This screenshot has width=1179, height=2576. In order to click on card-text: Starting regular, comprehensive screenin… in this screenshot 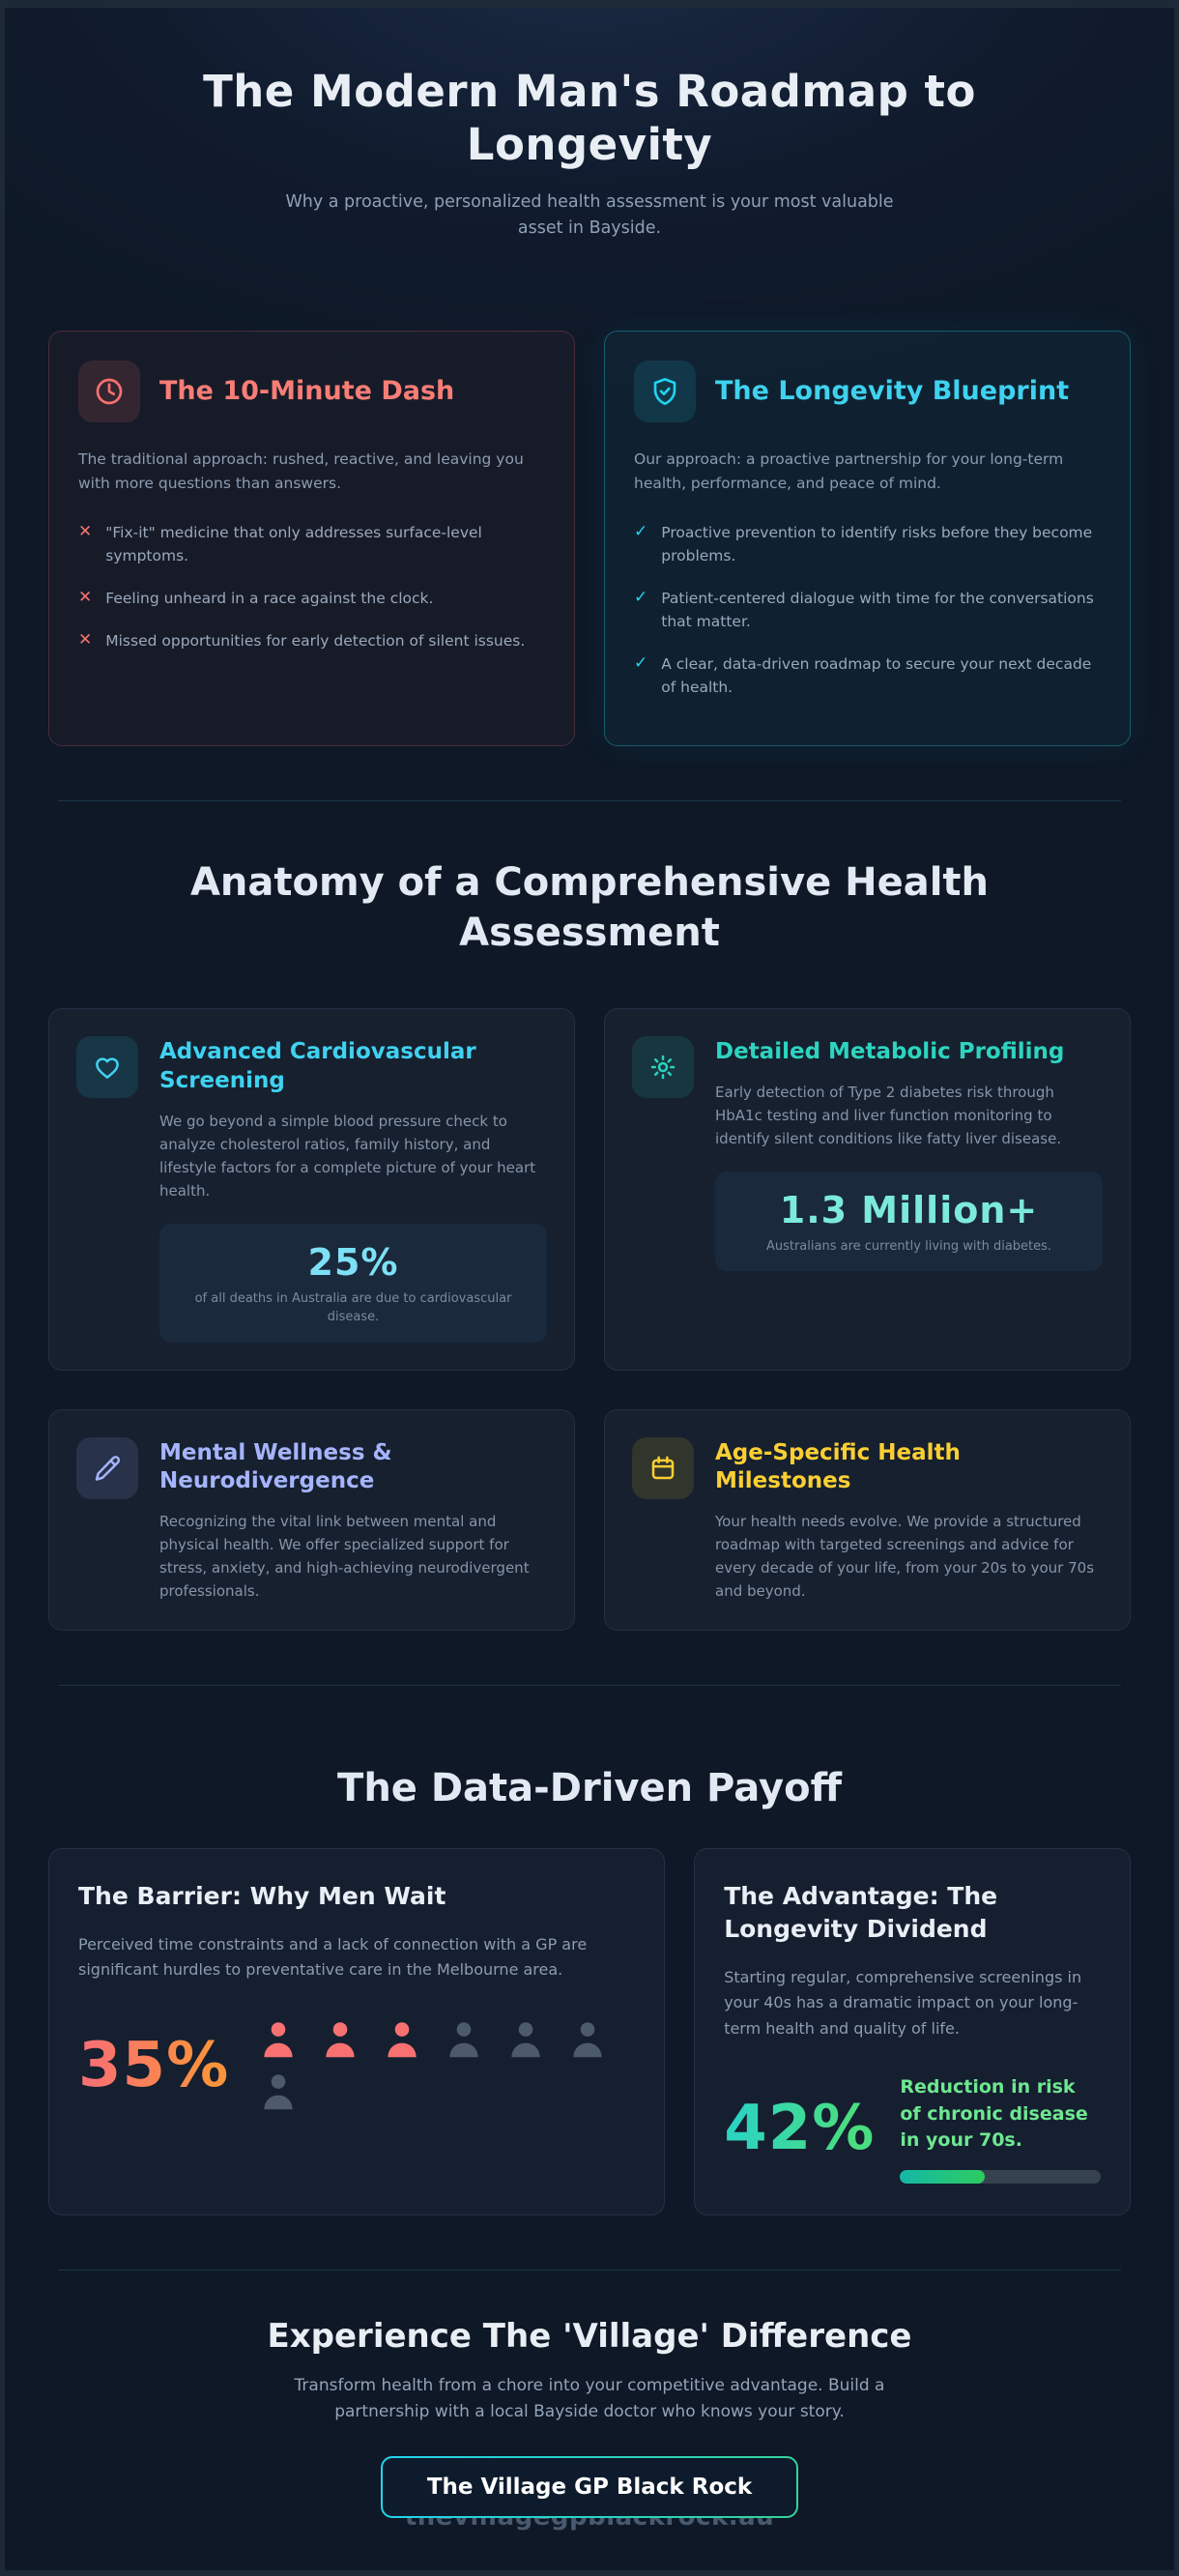, I will do `click(903, 2003)`.